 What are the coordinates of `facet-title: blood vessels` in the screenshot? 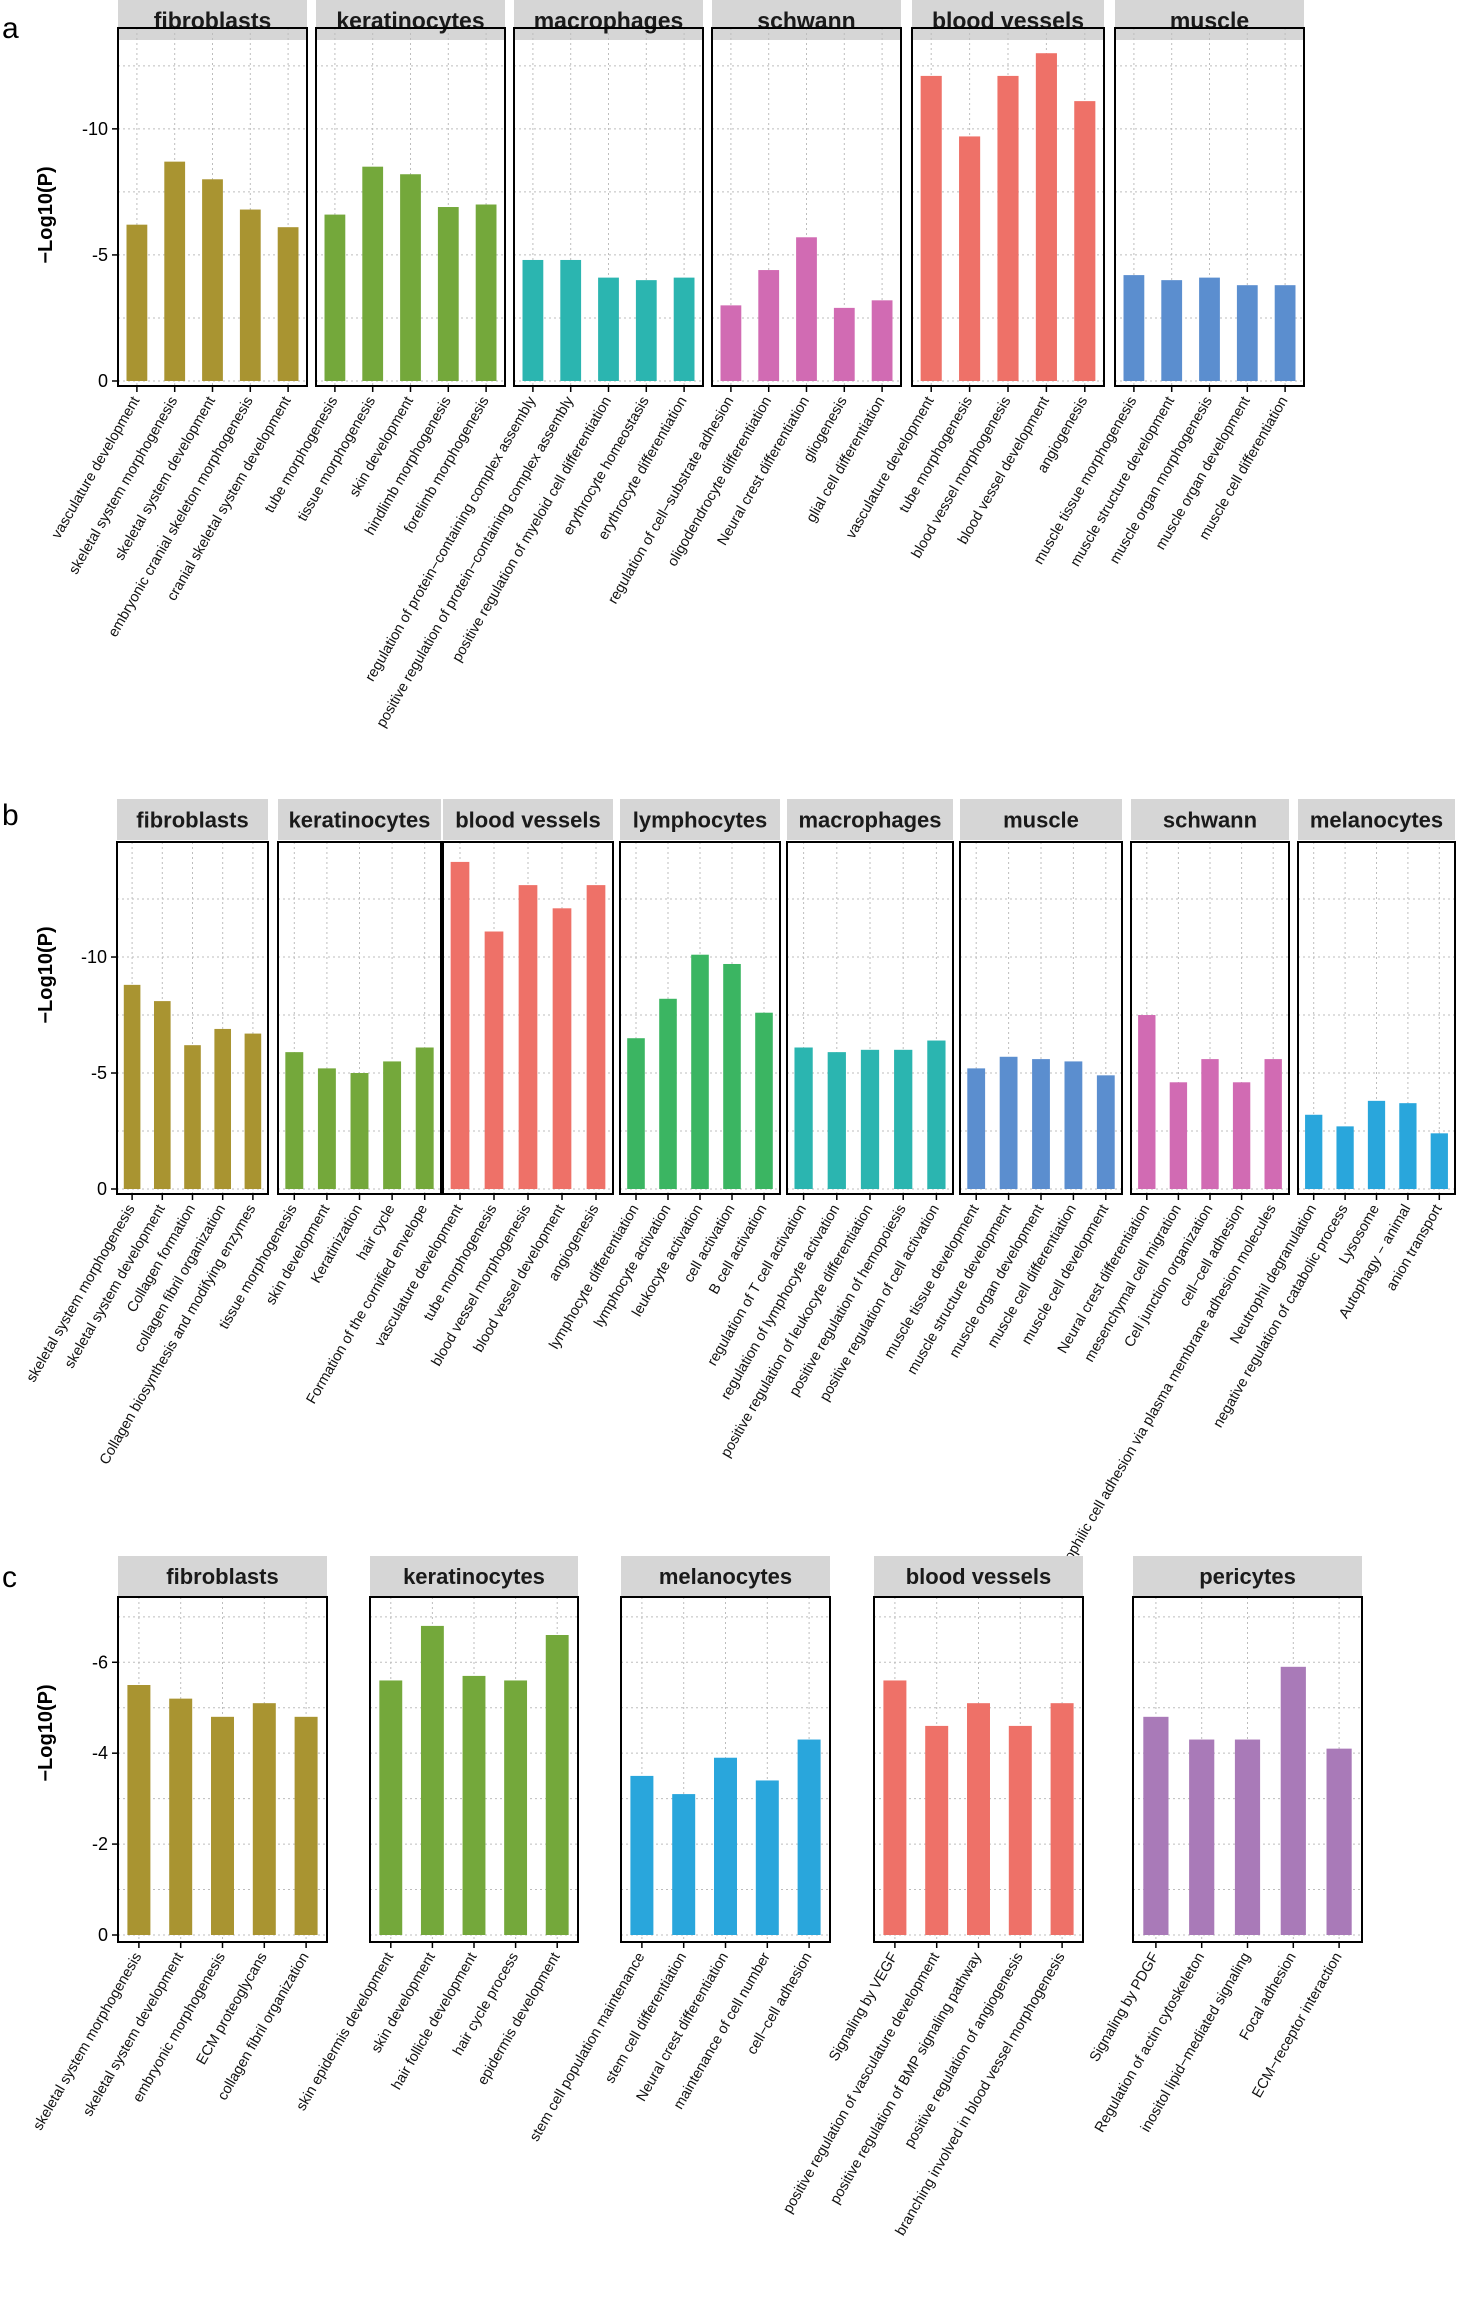 It's located at (979, 1576).